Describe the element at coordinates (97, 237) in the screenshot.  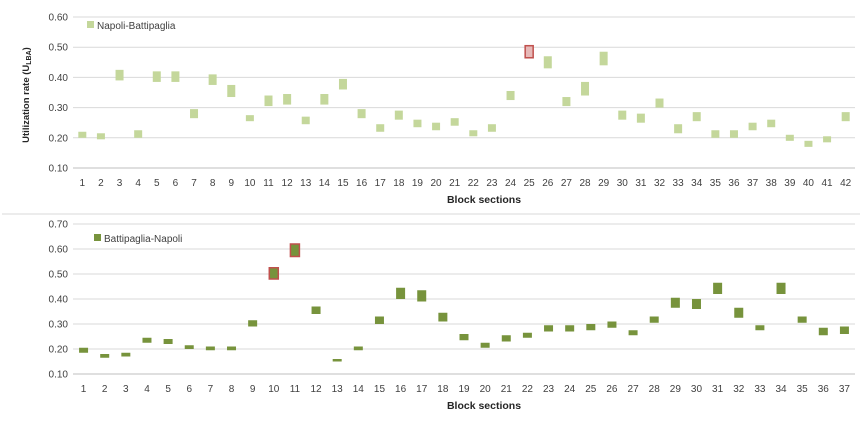
I see `legend-marker` at that location.